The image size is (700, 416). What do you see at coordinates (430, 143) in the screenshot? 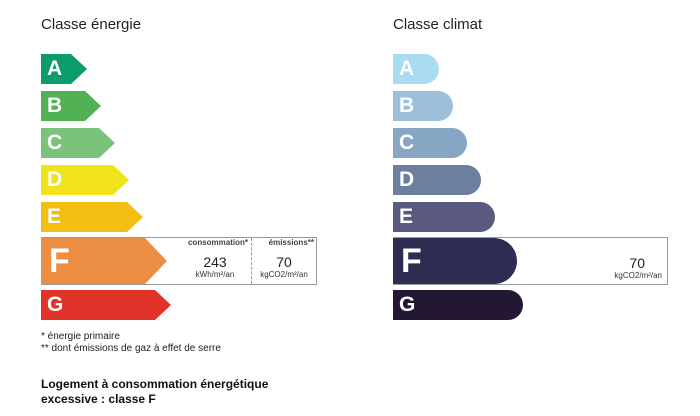
I see `climat-class-c: C` at bounding box center [430, 143].